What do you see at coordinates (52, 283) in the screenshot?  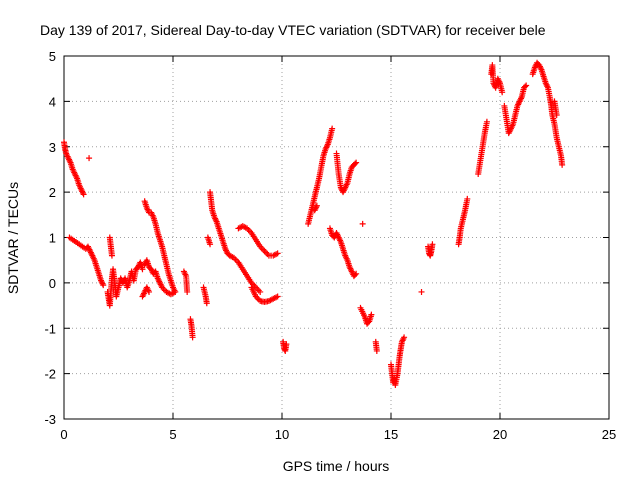 I see `y-tick-label: 0` at bounding box center [52, 283].